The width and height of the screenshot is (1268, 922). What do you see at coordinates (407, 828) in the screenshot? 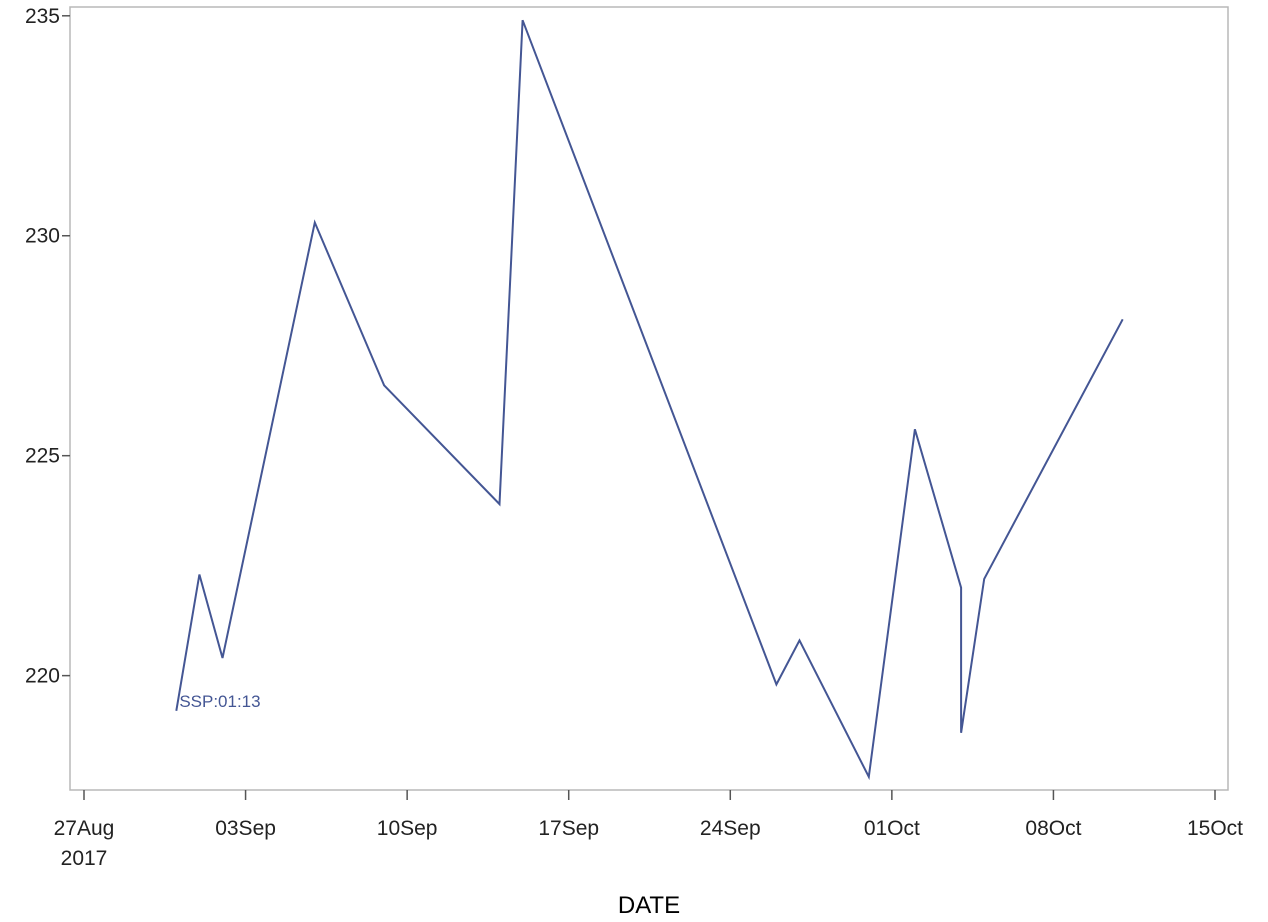
I see `x-tick-label: 10Sep` at bounding box center [407, 828].